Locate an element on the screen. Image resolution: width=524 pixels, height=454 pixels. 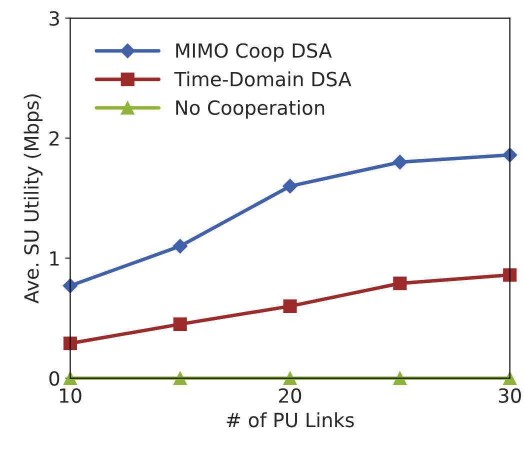
y-tick-label: 3 is located at coordinates (54, 18).